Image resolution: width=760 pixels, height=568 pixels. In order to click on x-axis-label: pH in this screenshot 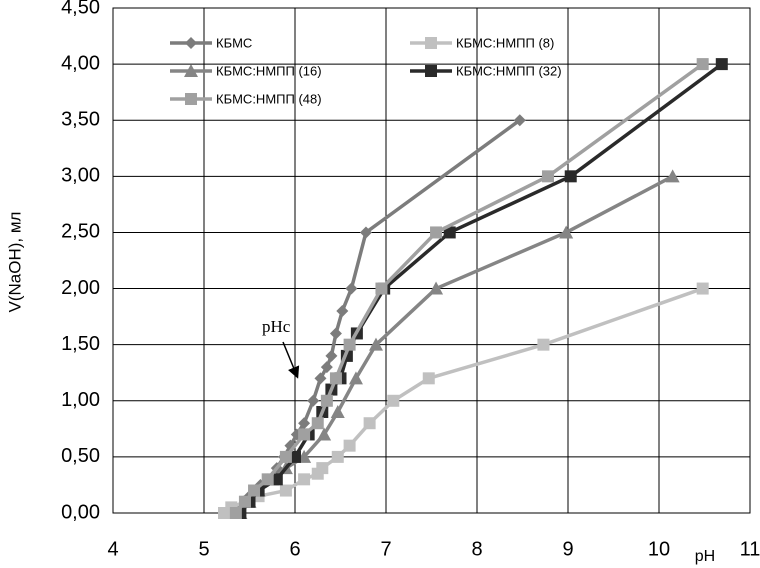, I will do `click(705, 556)`.